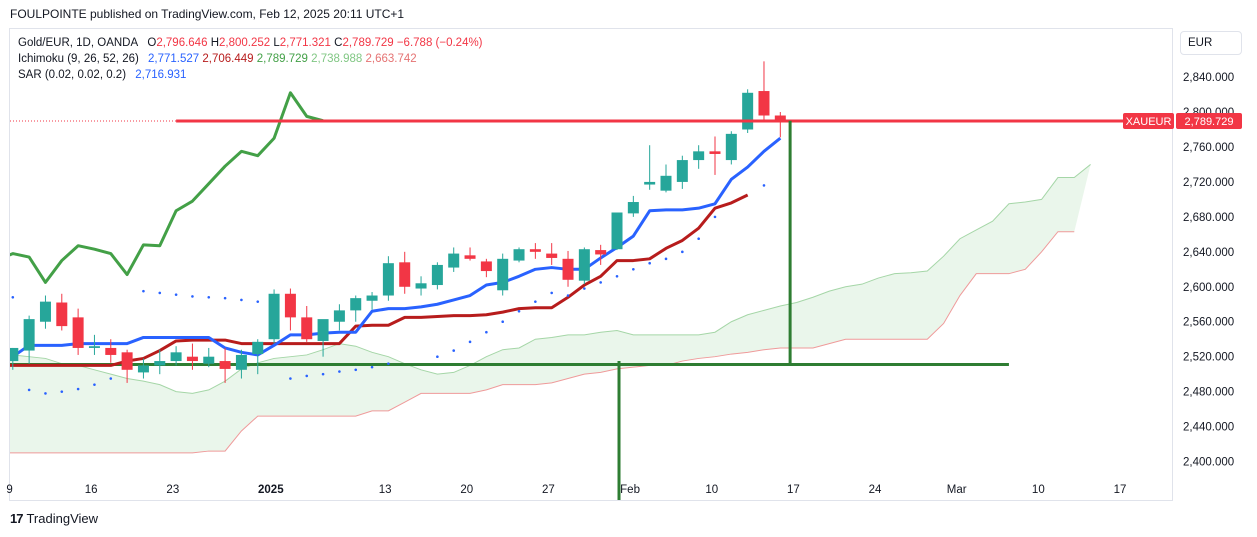 Image resolution: width=1257 pixels, height=537 pixels. I want to click on x-tick-label: Feb, so click(630, 490).